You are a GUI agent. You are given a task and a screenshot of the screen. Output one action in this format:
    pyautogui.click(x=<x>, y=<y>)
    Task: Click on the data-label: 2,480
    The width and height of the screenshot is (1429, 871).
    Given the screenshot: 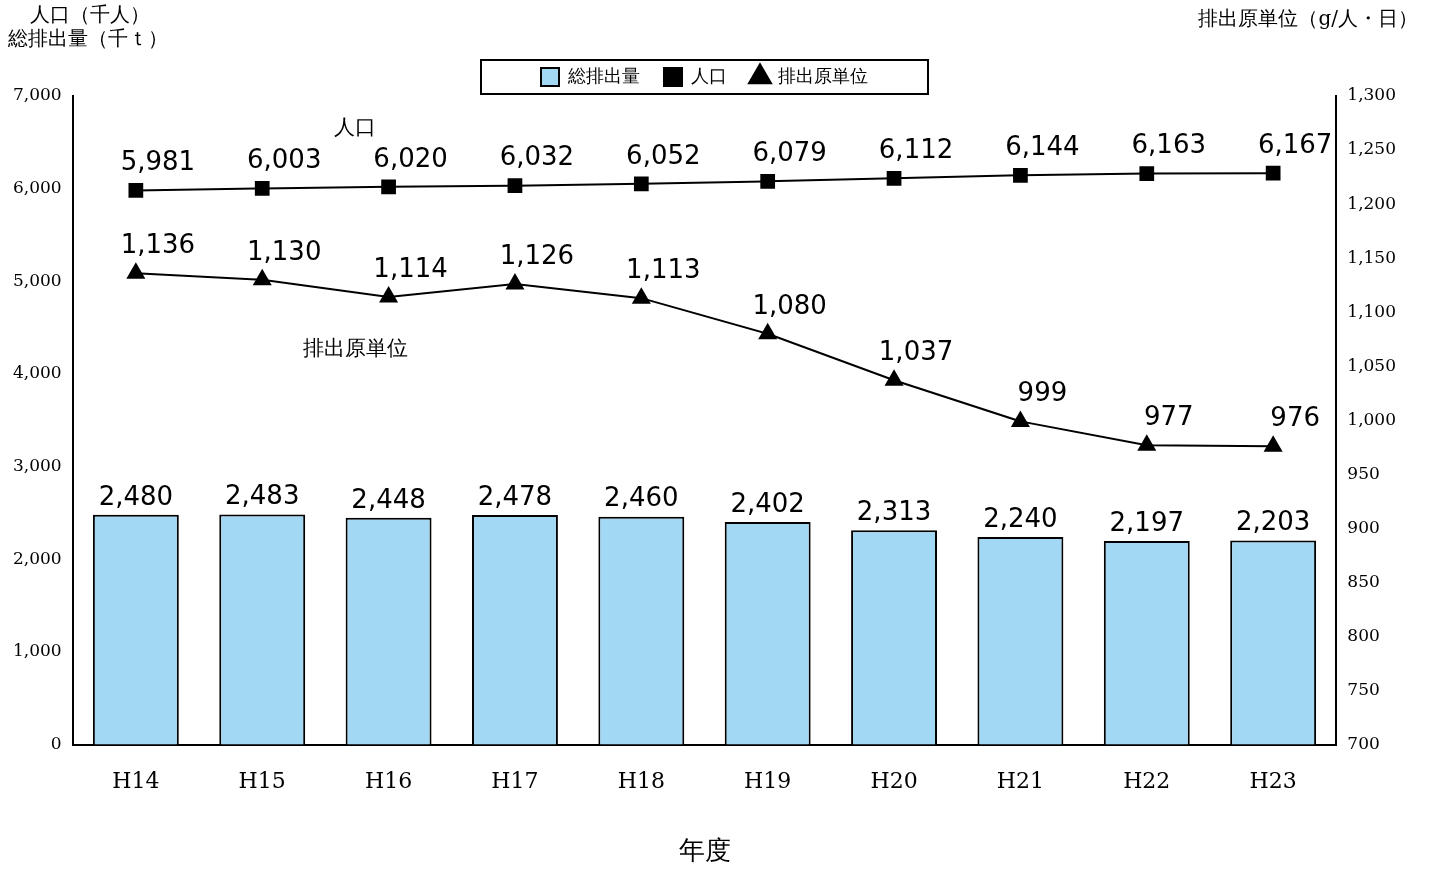 What is the action you would take?
    pyautogui.click(x=136, y=495)
    